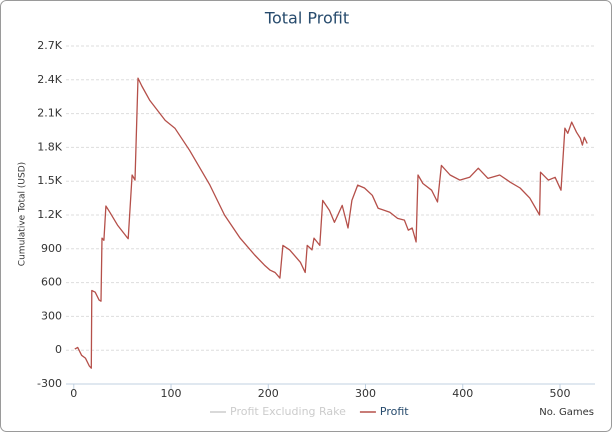  What do you see at coordinates (49, 180) in the screenshot?
I see `y-tick-label: 1.5K` at bounding box center [49, 180].